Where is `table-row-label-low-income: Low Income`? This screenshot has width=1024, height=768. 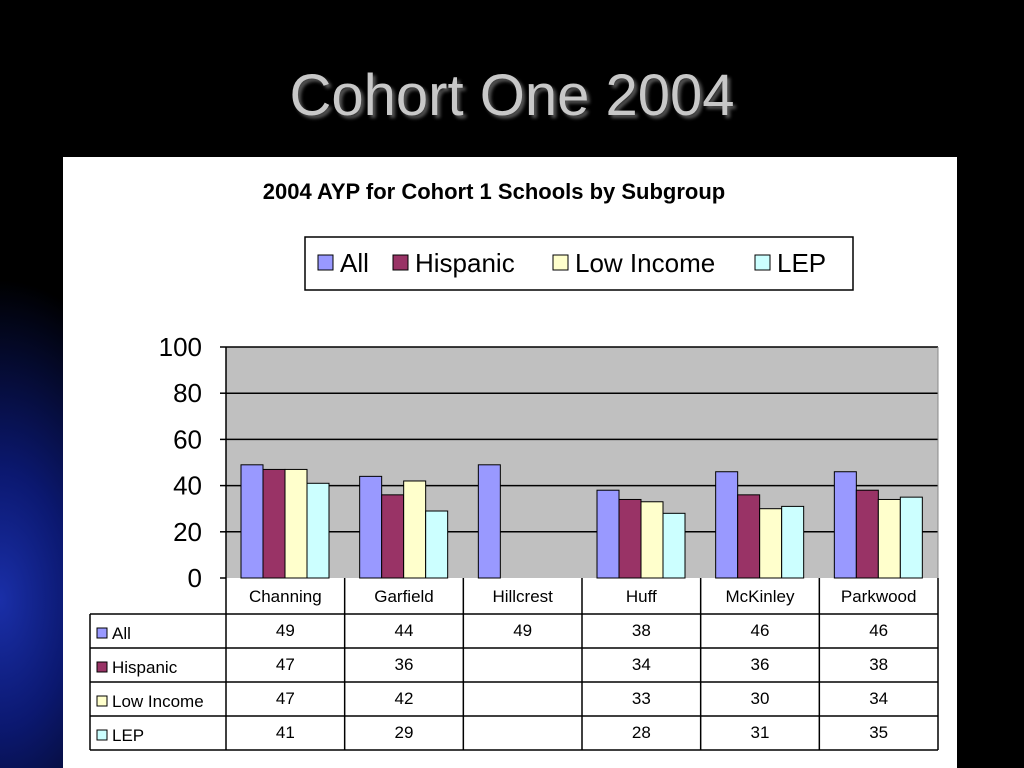
table-row-label-low-income: Low Income is located at coordinates (158, 701).